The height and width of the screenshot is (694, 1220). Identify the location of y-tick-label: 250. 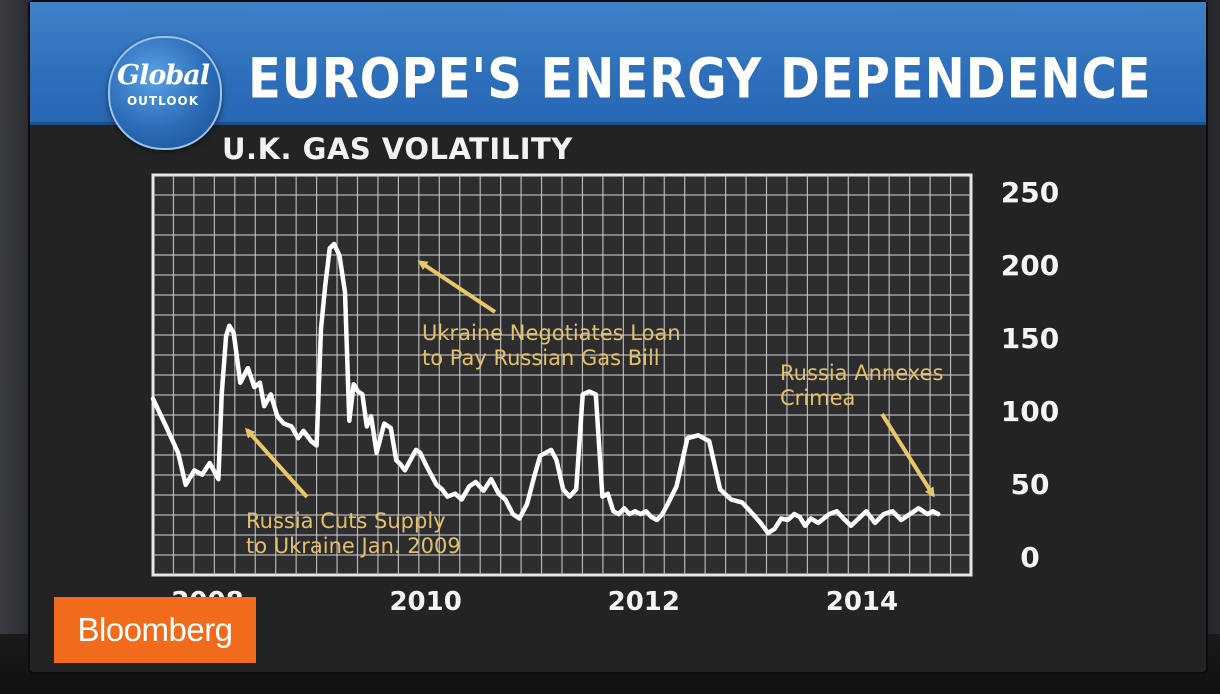
(1030, 192).